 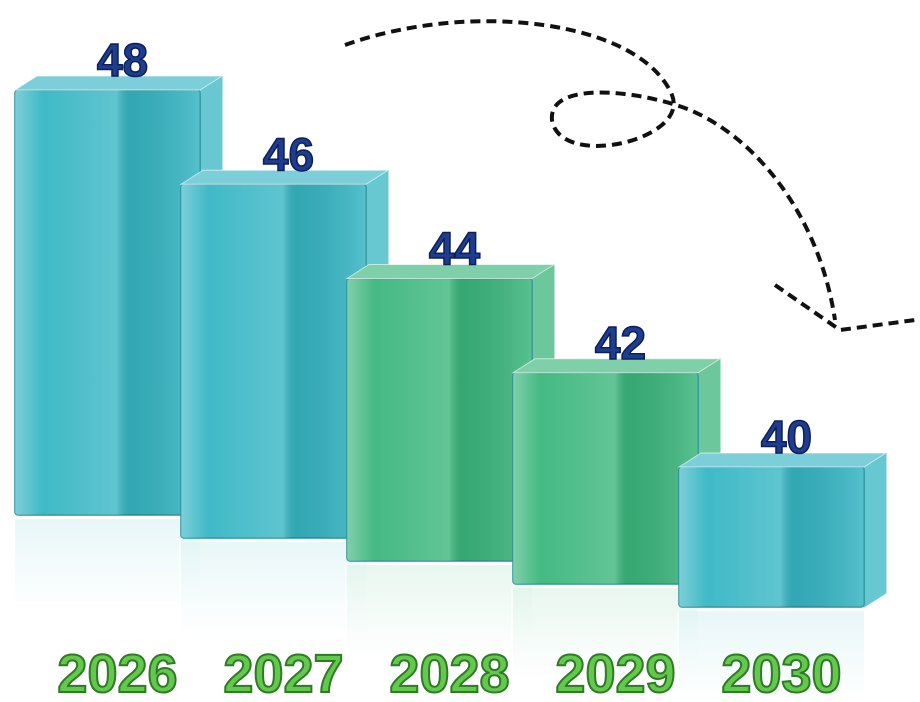 What do you see at coordinates (875, 530) in the screenshot?
I see `bar-side` at bounding box center [875, 530].